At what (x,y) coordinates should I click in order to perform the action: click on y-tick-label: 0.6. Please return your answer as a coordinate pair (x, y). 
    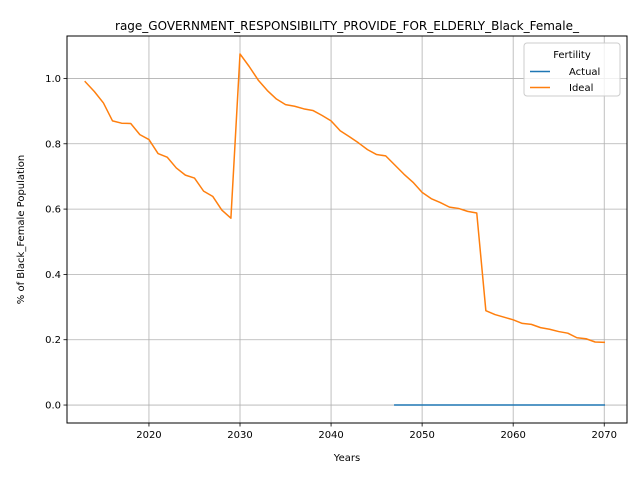
    Looking at the image, I should click on (53, 210).